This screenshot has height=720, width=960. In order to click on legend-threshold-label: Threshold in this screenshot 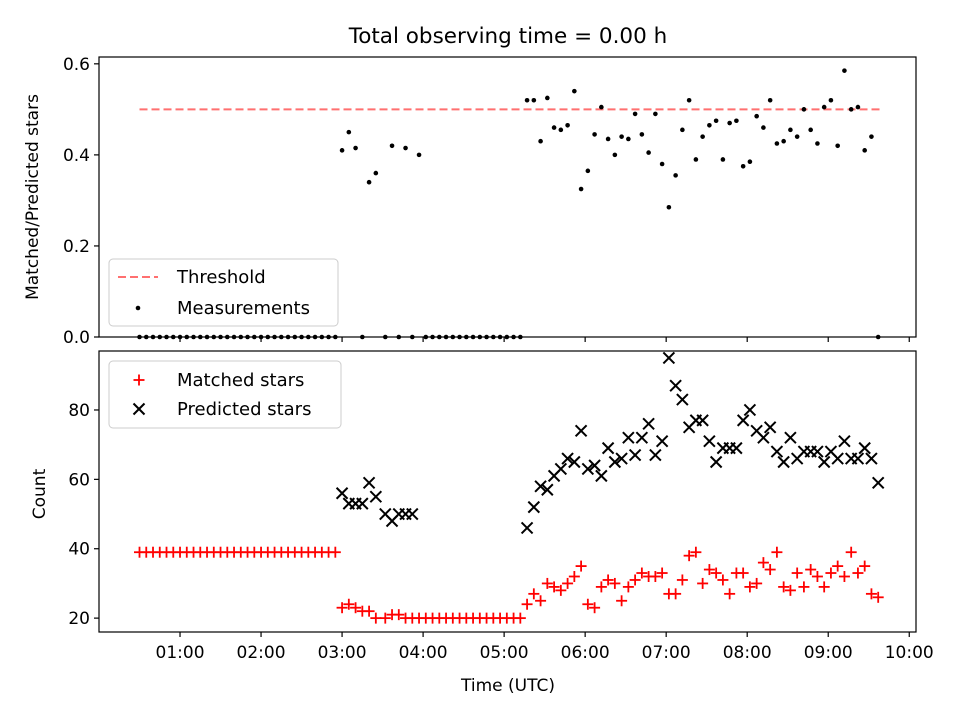, I will do `click(221, 277)`.